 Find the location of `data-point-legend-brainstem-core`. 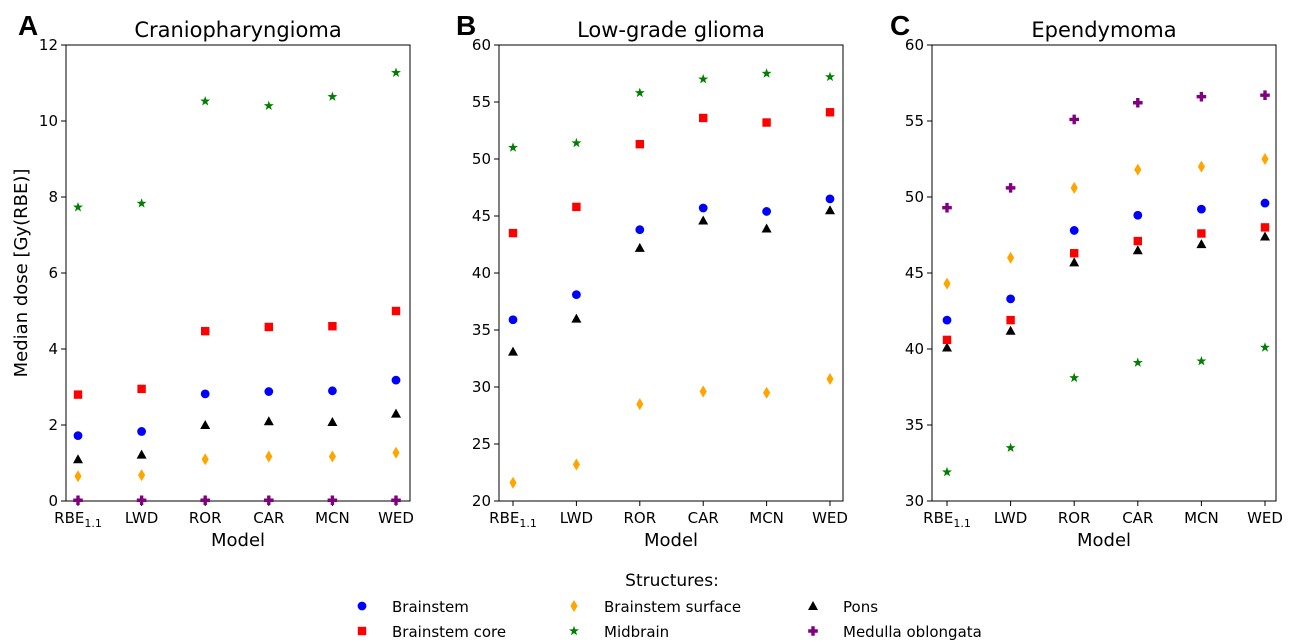

data-point-legend-brainstem-core is located at coordinates (362, 631).